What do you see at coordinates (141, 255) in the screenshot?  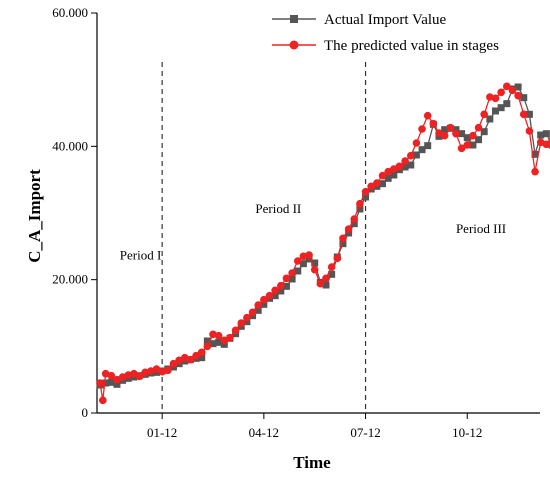 I see `period-label: Period I` at bounding box center [141, 255].